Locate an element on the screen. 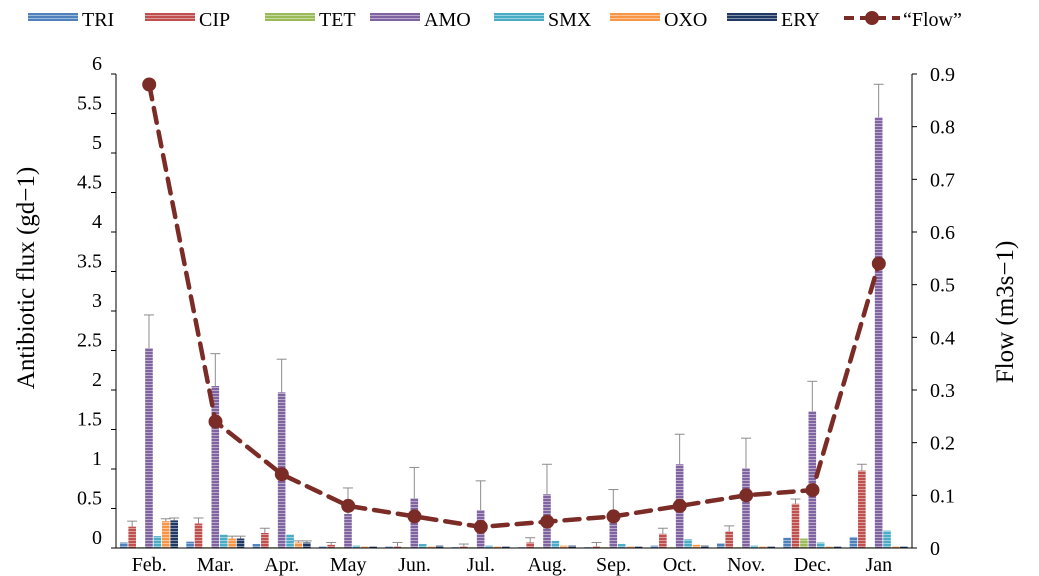  legend-label-tet: TET is located at coordinates (337, 20).